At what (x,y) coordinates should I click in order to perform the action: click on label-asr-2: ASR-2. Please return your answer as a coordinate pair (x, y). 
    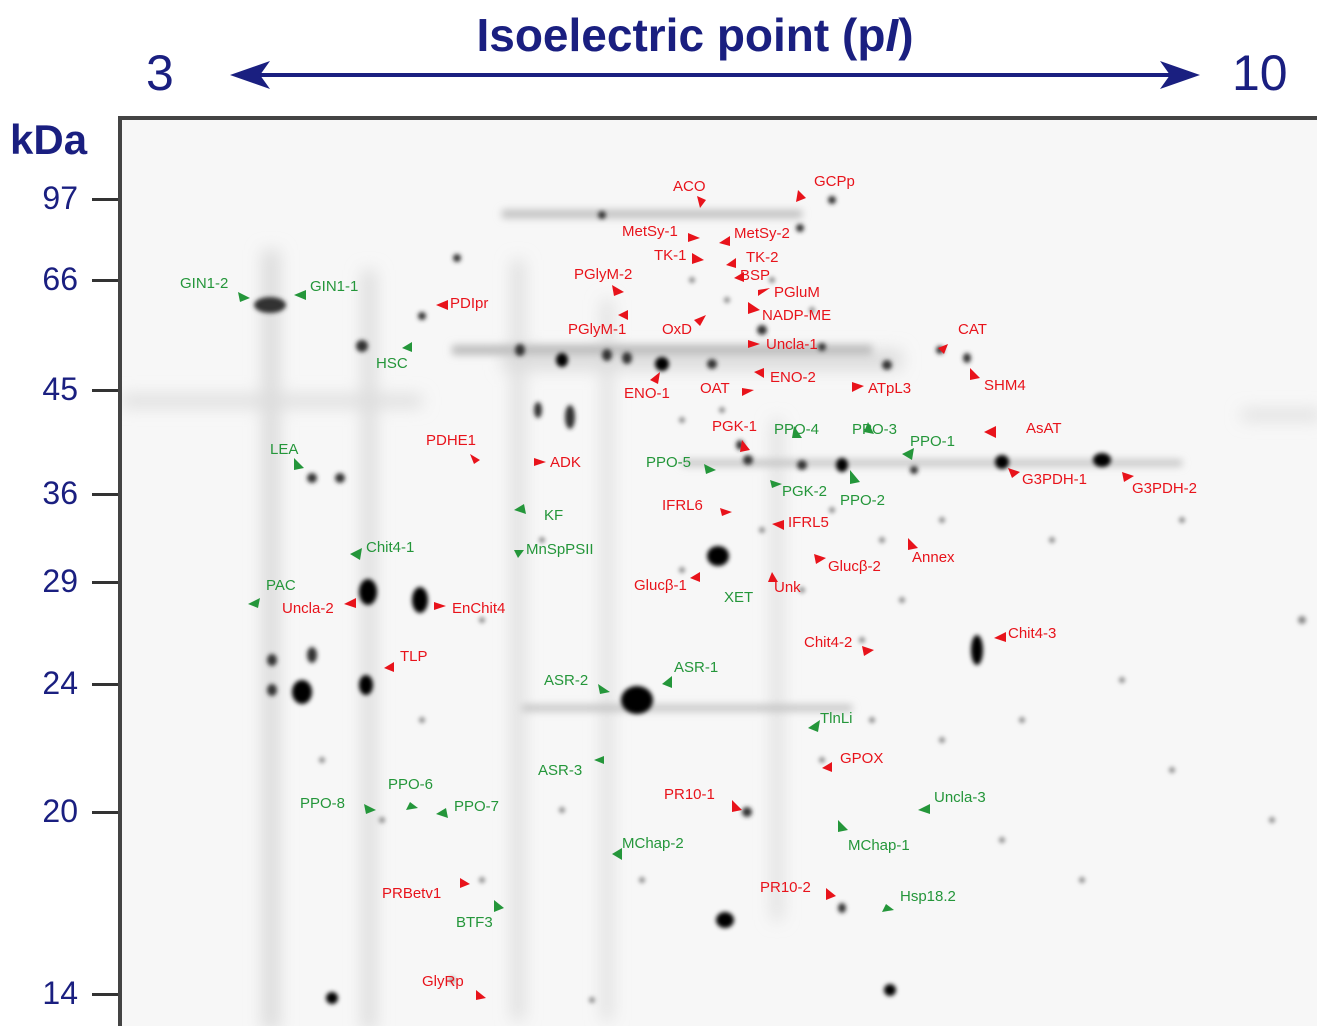
    Looking at the image, I should click on (566, 680).